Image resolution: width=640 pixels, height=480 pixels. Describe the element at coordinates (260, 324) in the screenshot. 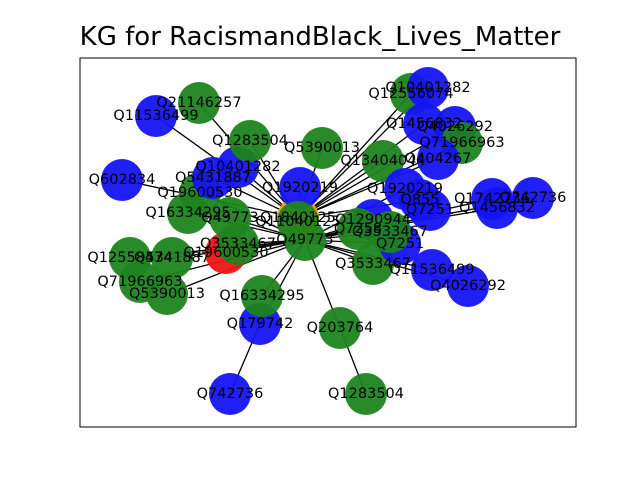

I see `node-label: Q179742` at that location.